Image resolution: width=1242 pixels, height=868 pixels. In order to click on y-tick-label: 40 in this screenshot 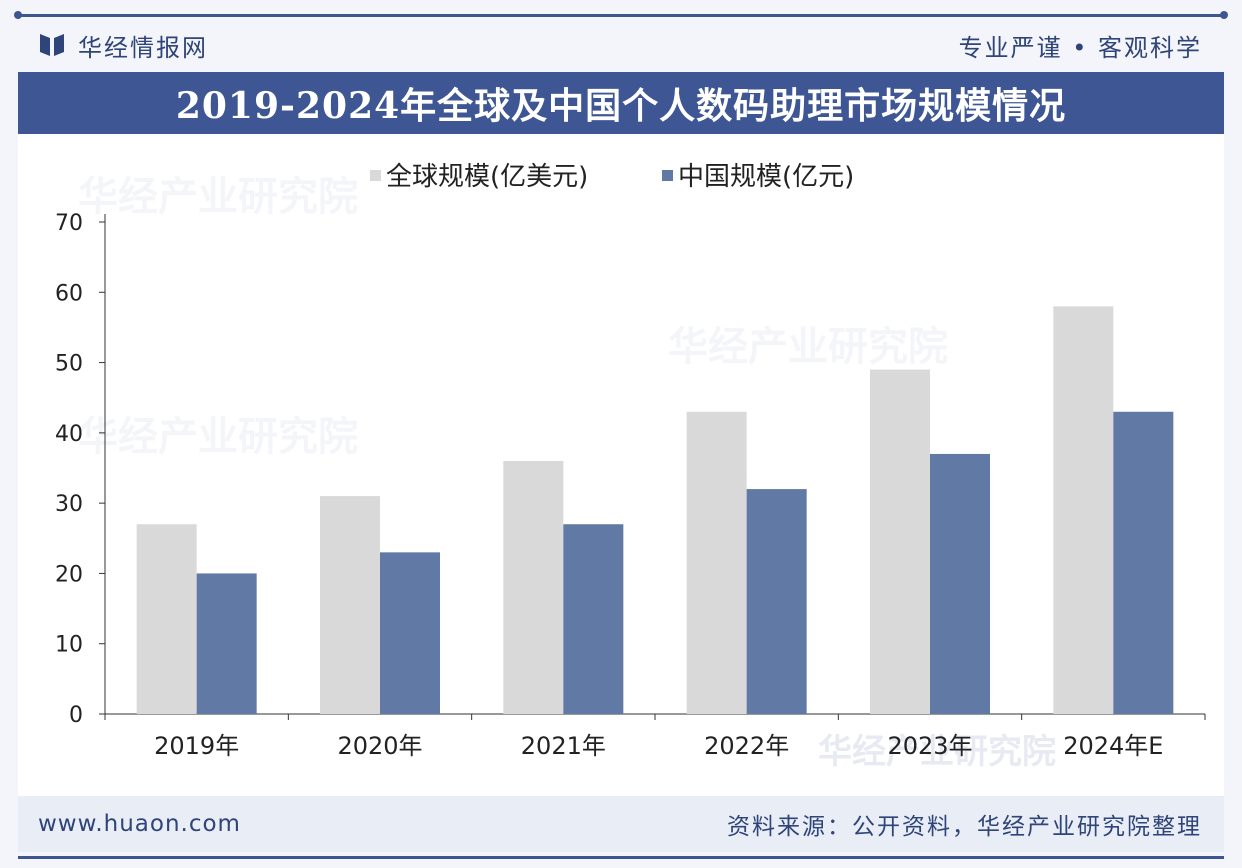, I will do `click(69, 434)`.